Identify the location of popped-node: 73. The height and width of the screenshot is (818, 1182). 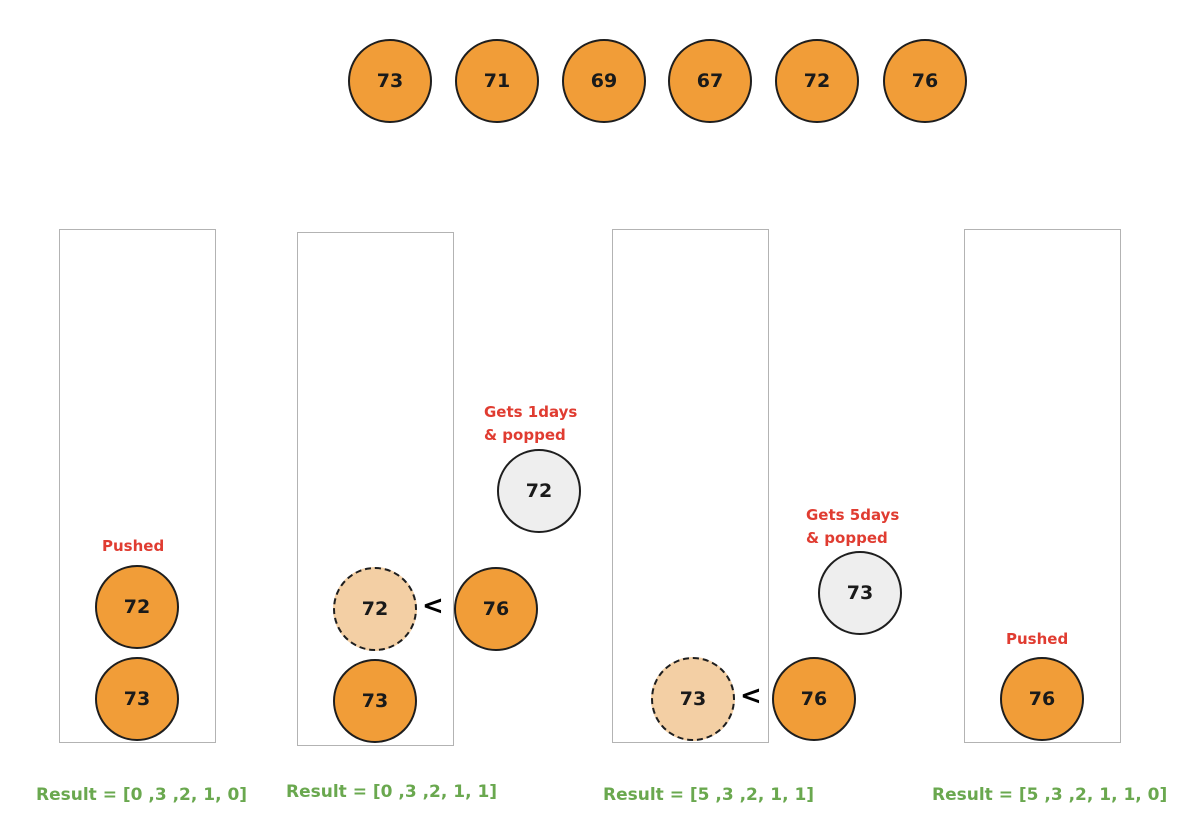
(860, 593).